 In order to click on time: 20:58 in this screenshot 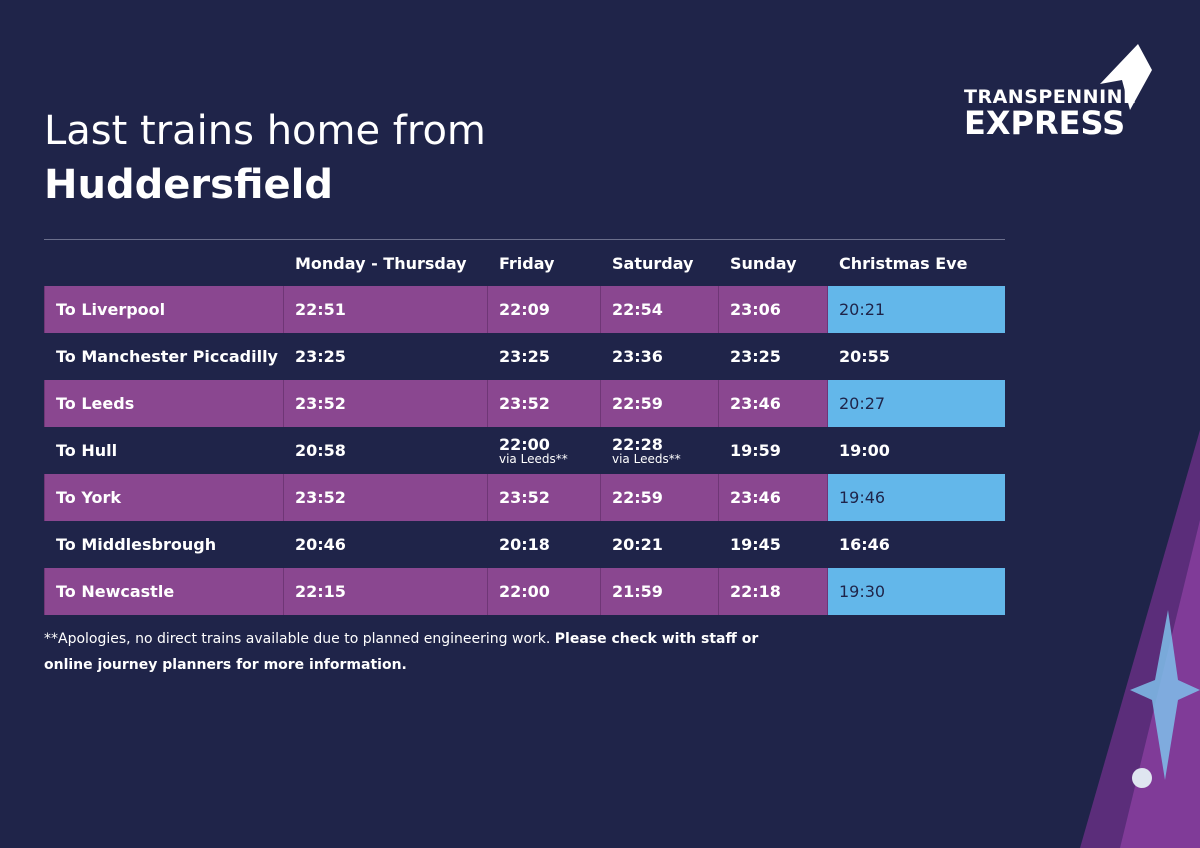, I will do `click(320, 450)`.